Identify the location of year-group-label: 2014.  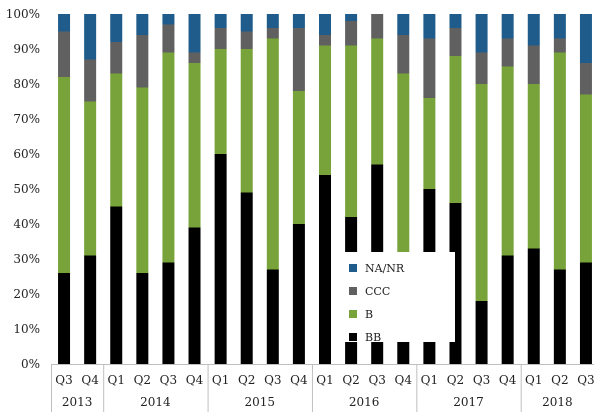
(155, 402).